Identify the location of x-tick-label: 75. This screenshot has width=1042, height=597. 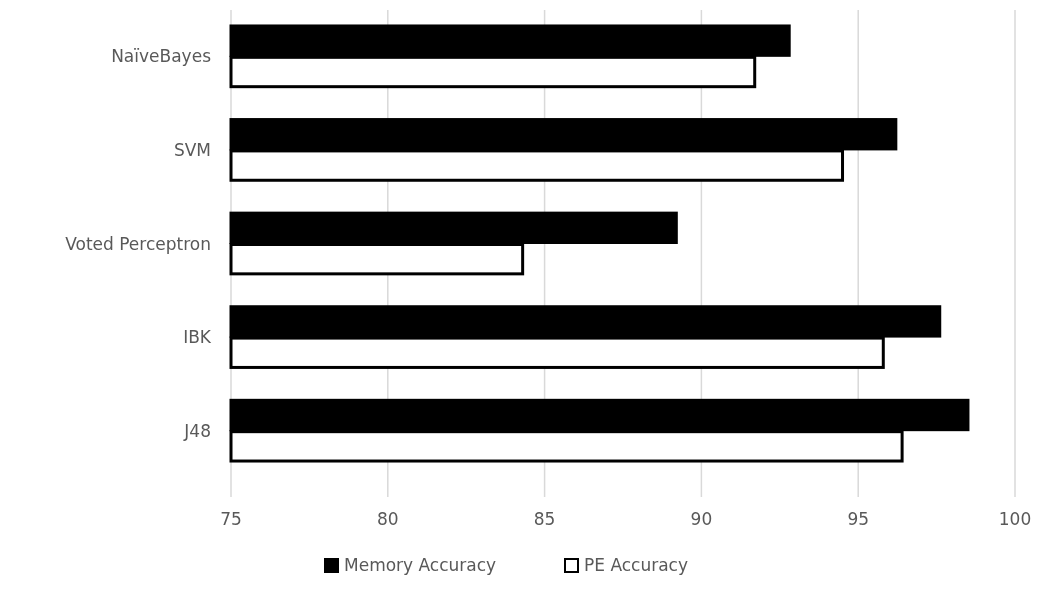
(231, 519).